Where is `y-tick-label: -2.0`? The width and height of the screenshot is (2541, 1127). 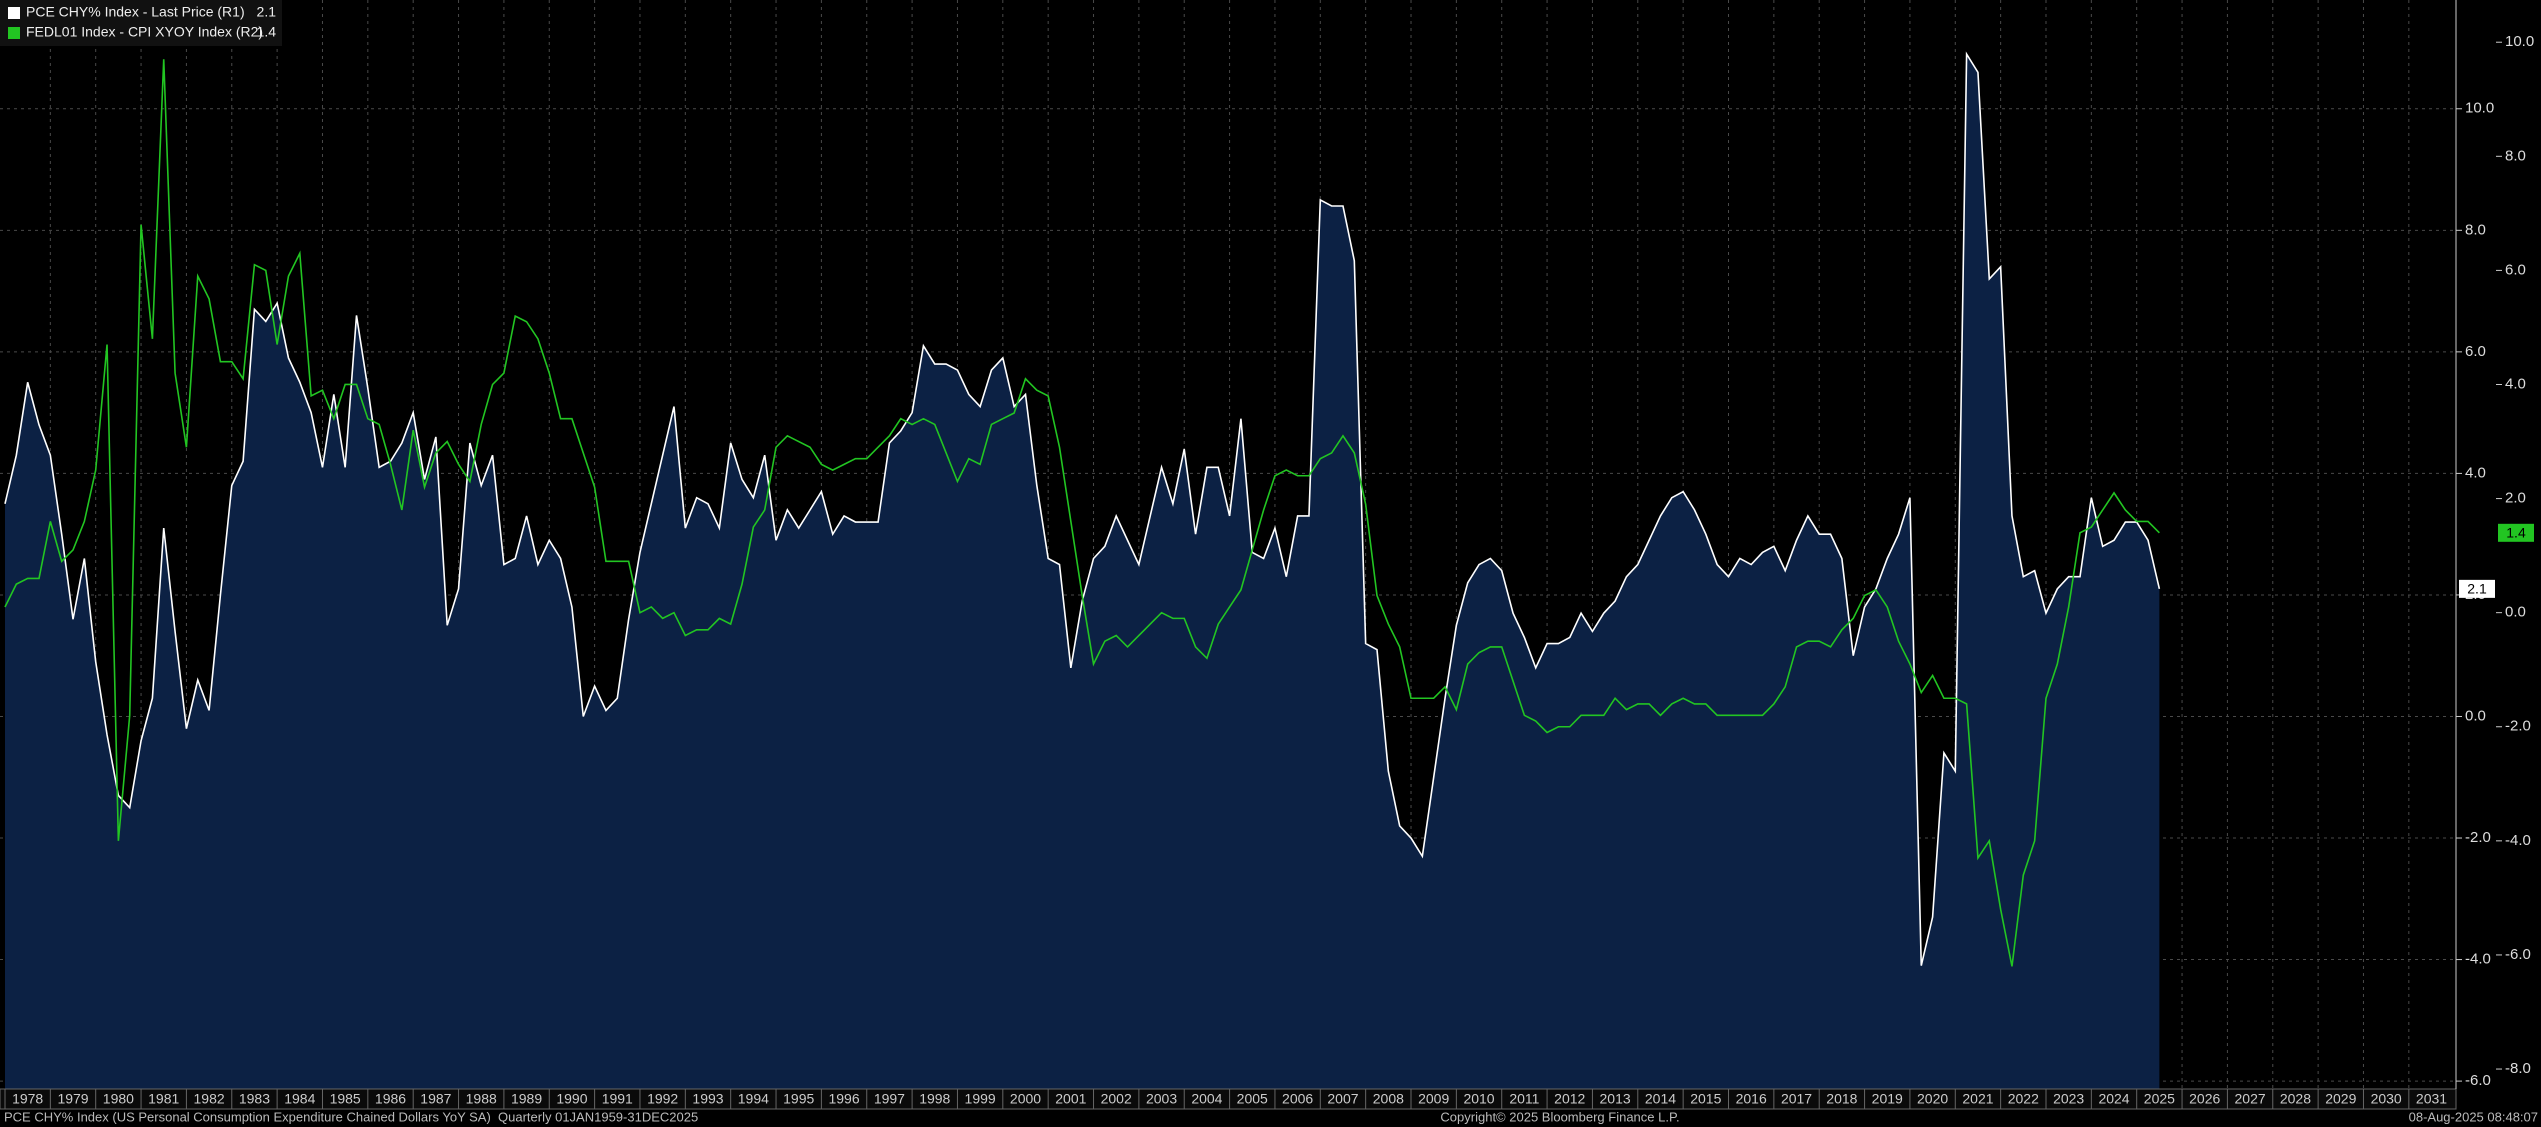 y-tick-label: -2.0 is located at coordinates (2478, 837).